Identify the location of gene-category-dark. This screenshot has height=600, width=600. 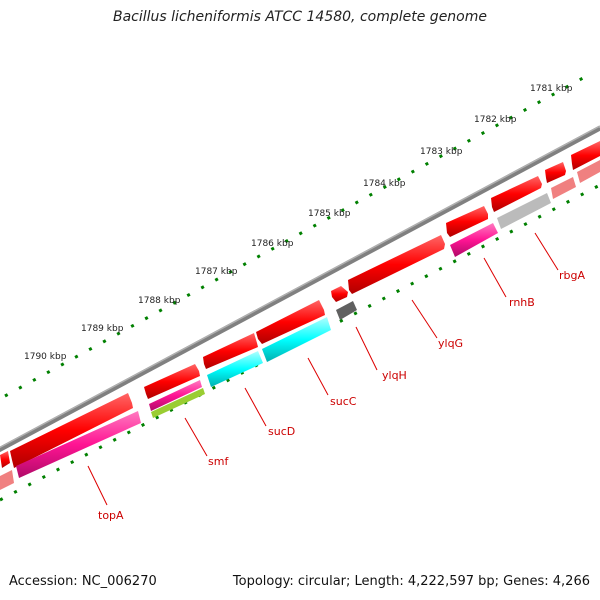
(346, 310).